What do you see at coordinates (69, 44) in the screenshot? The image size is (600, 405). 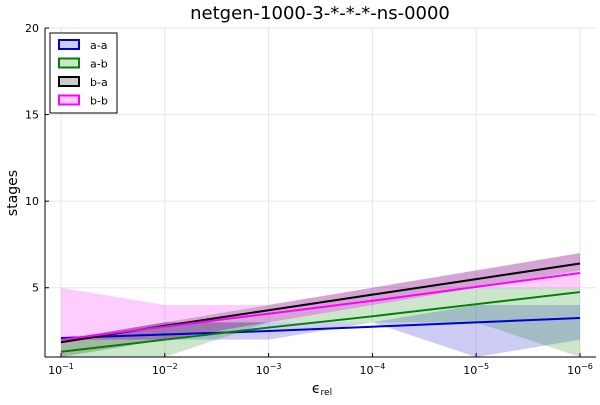 I see `legend-swatch-a-a` at bounding box center [69, 44].